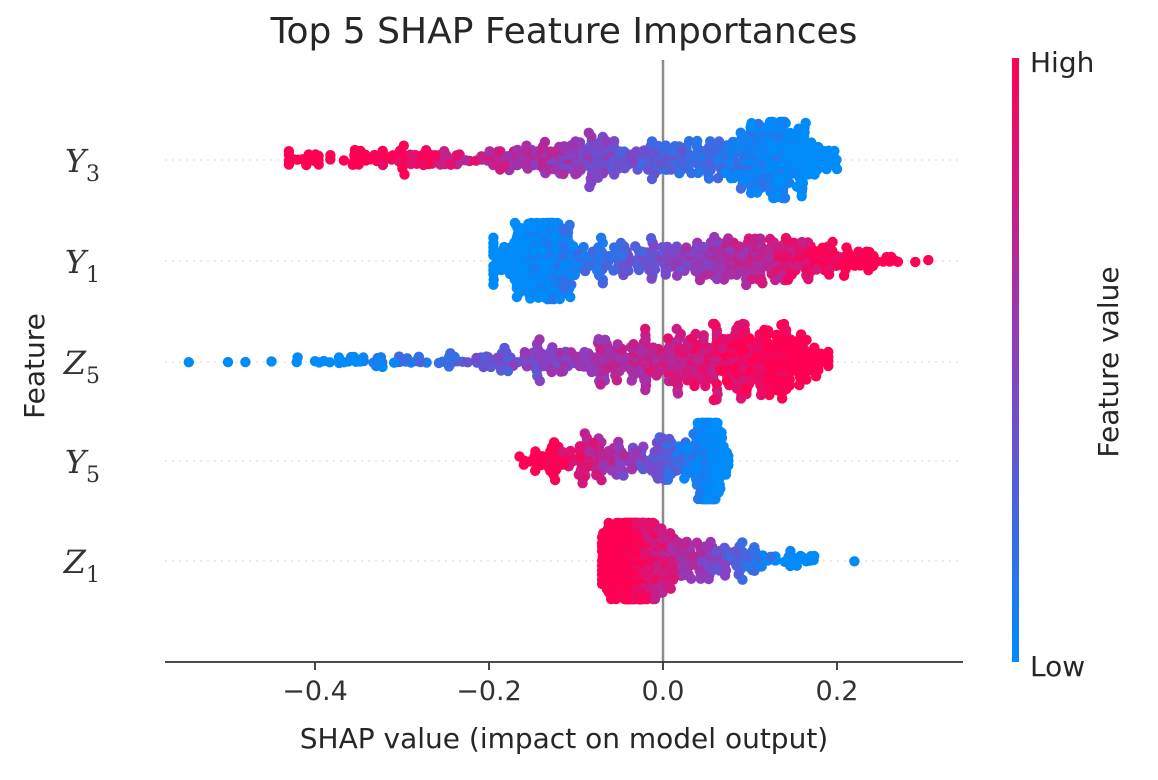 The height and width of the screenshot is (780, 1158). What do you see at coordinates (82, 164) in the screenshot?
I see `feature-label: Y3` at bounding box center [82, 164].